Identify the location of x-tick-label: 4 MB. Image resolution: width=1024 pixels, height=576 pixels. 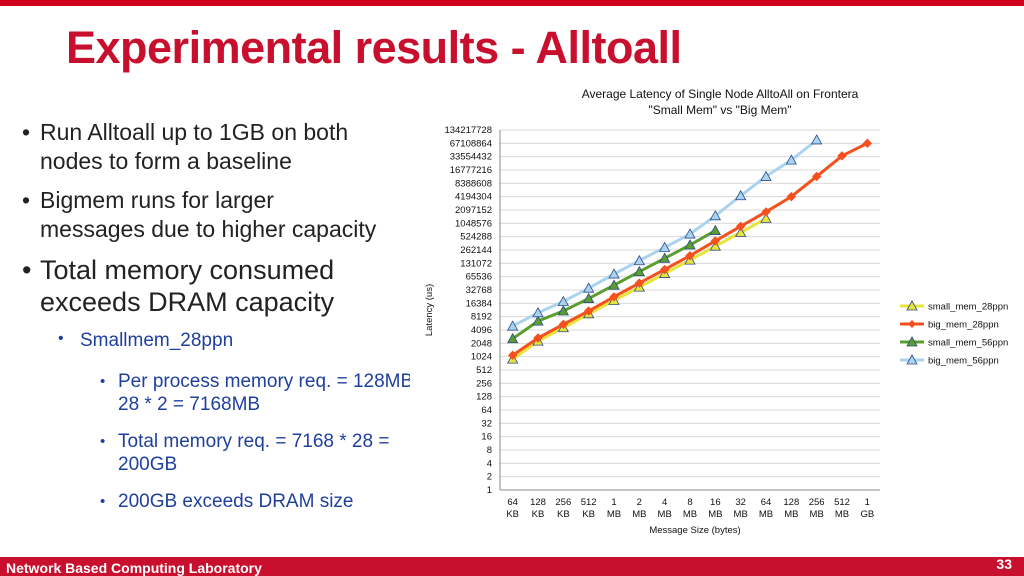
(665, 508).